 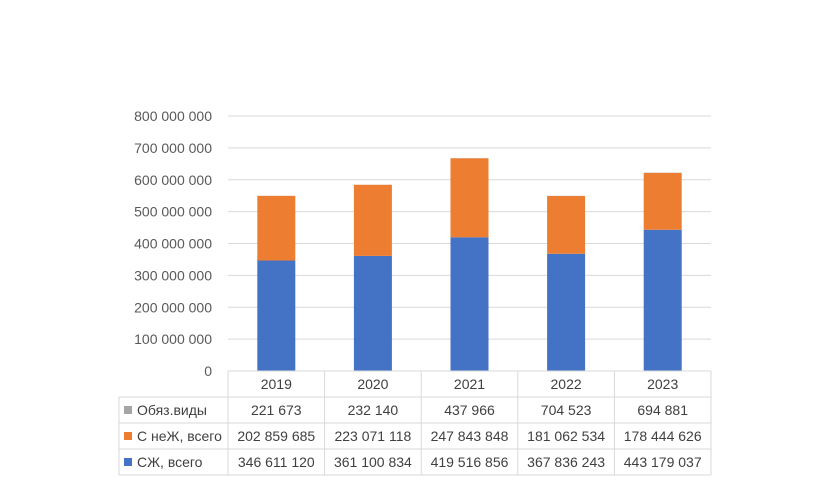 I want to click on data-table-cell: 346 611 120, so click(x=276, y=462).